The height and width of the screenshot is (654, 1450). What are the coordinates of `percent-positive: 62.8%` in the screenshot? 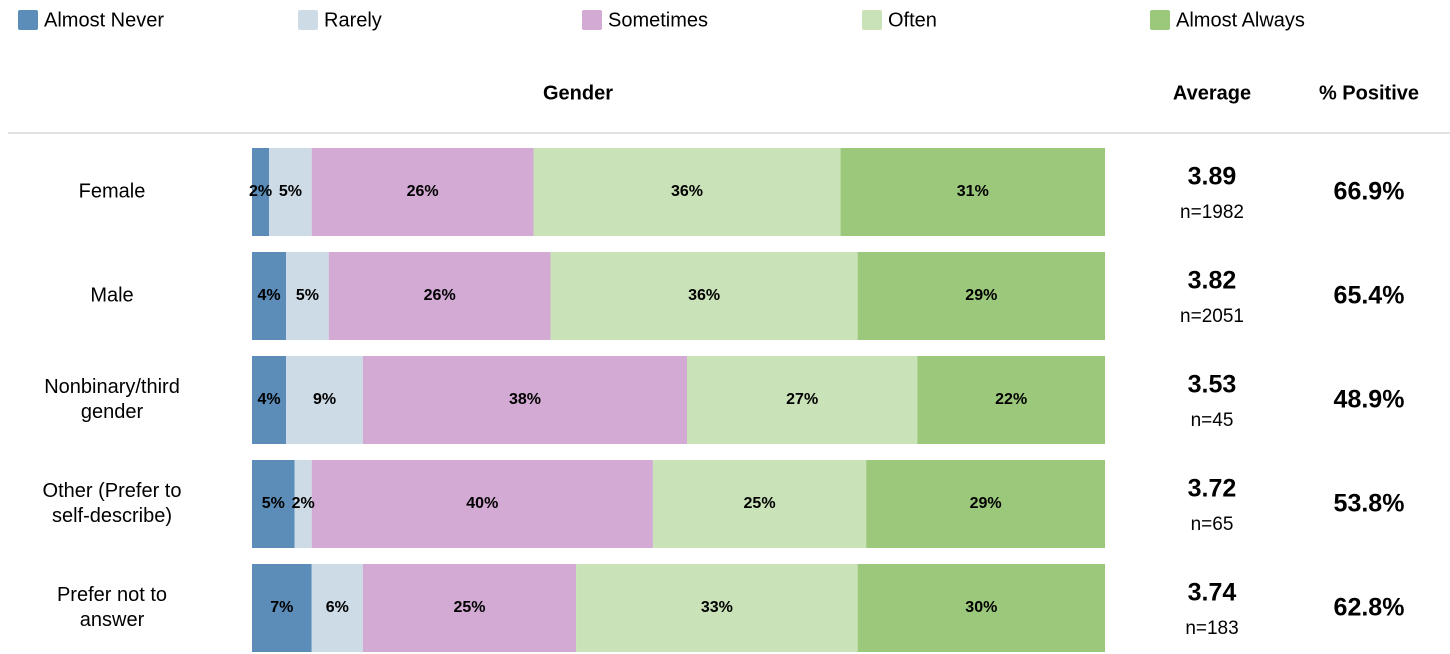 It's located at (1369, 608).